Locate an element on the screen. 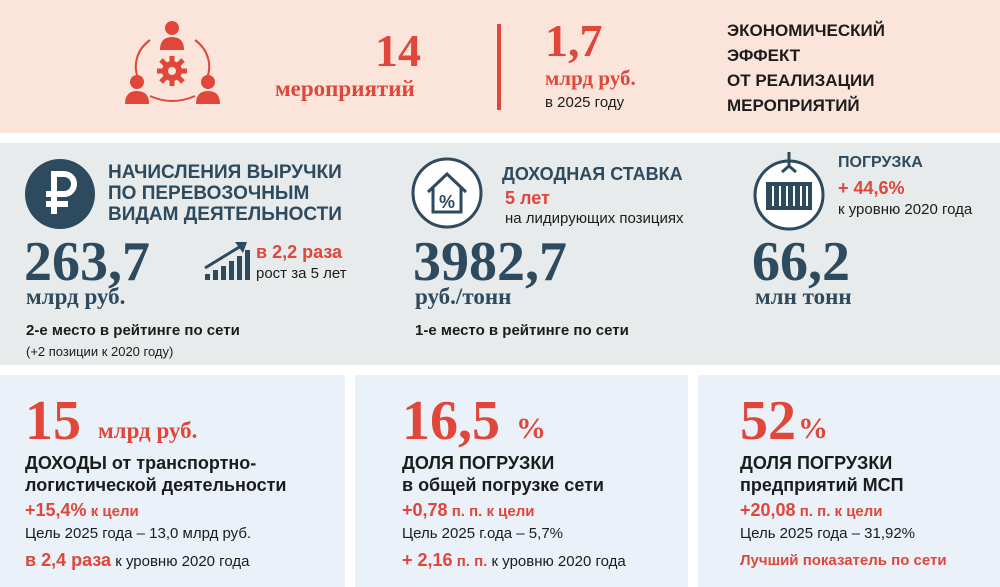  extra-accent: + 2,16 is located at coordinates (427, 560).